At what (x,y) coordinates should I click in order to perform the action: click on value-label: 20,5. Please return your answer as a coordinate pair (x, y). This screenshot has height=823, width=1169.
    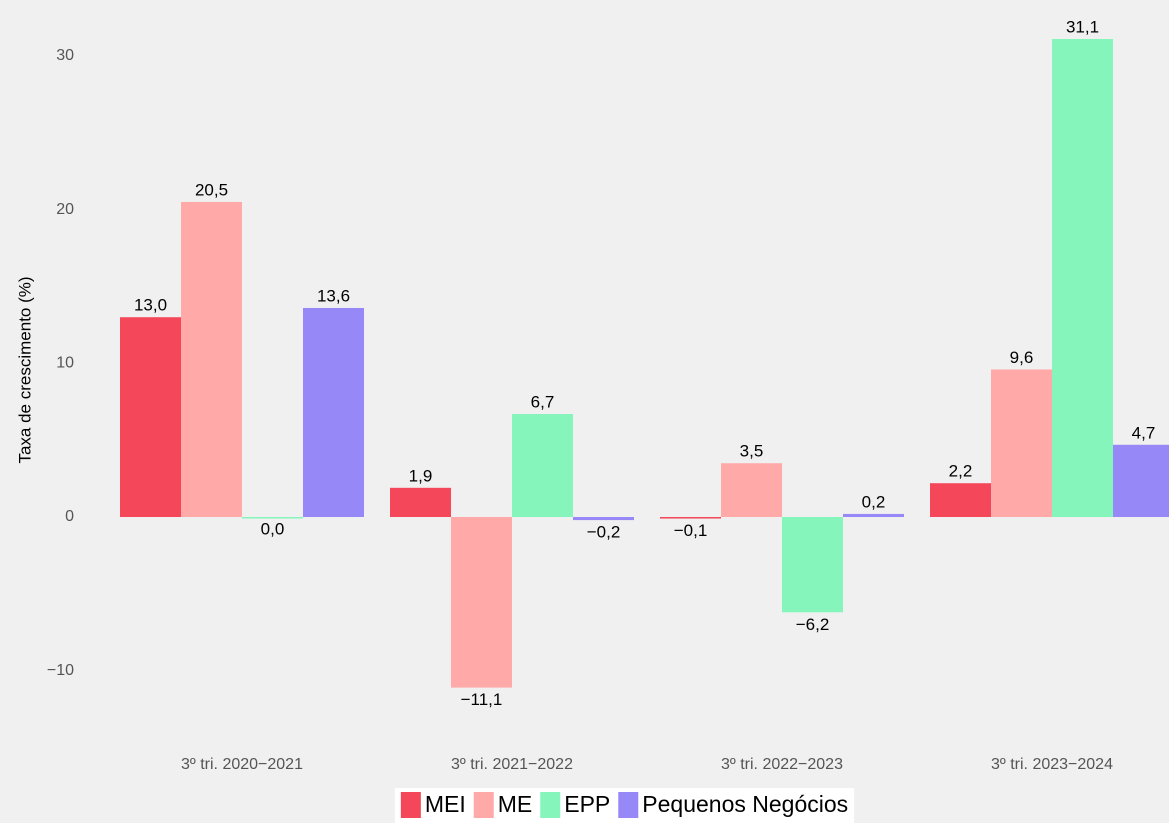
    Looking at the image, I should click on (211, 189).